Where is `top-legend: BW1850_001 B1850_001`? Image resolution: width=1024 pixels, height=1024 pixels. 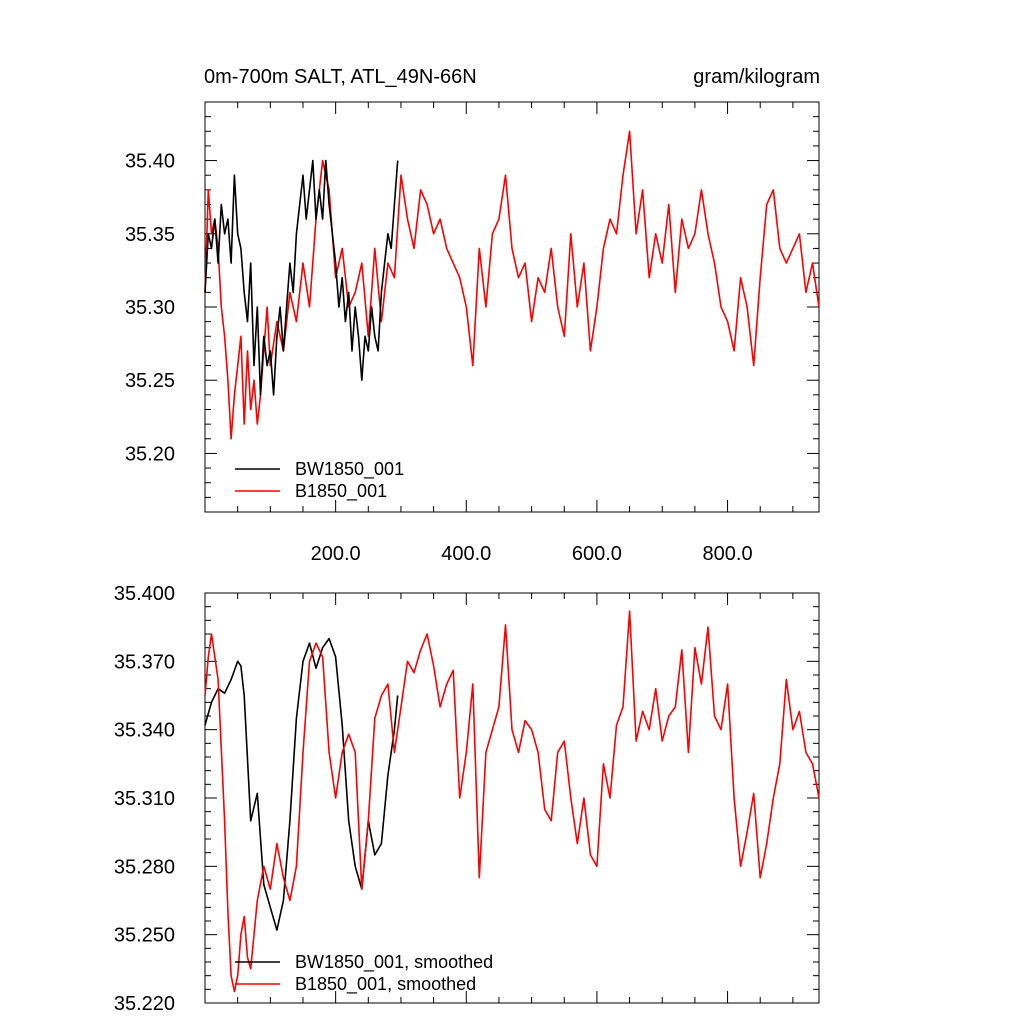
top-legend: BW1850_001 B1850_001 is located at coordinates (319, 480).